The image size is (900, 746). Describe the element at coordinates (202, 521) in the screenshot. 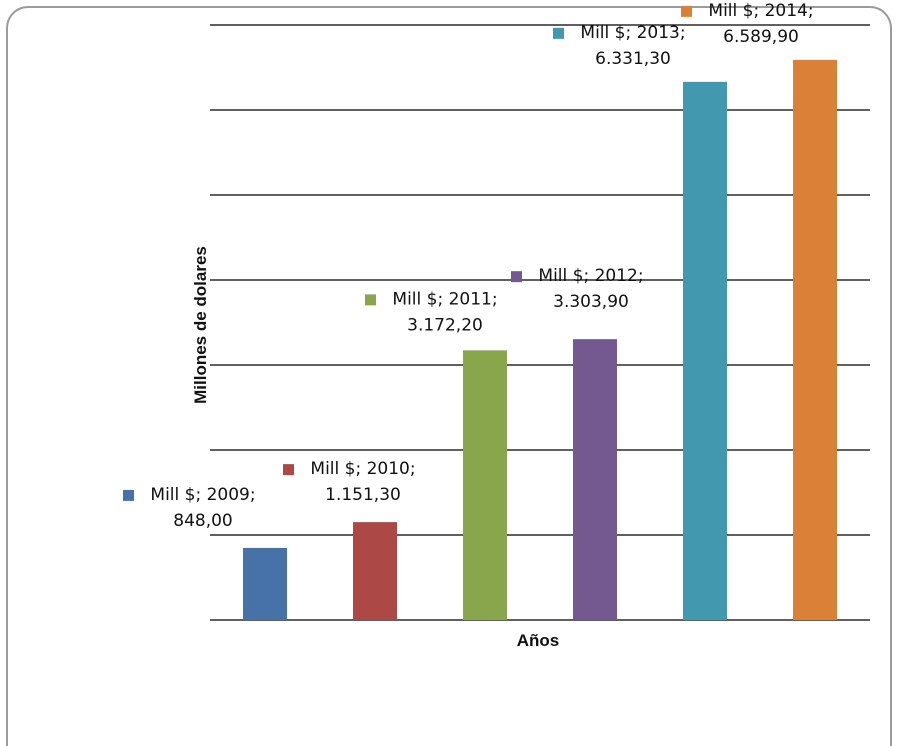

I see `data-label-value: 848,00` at that location.